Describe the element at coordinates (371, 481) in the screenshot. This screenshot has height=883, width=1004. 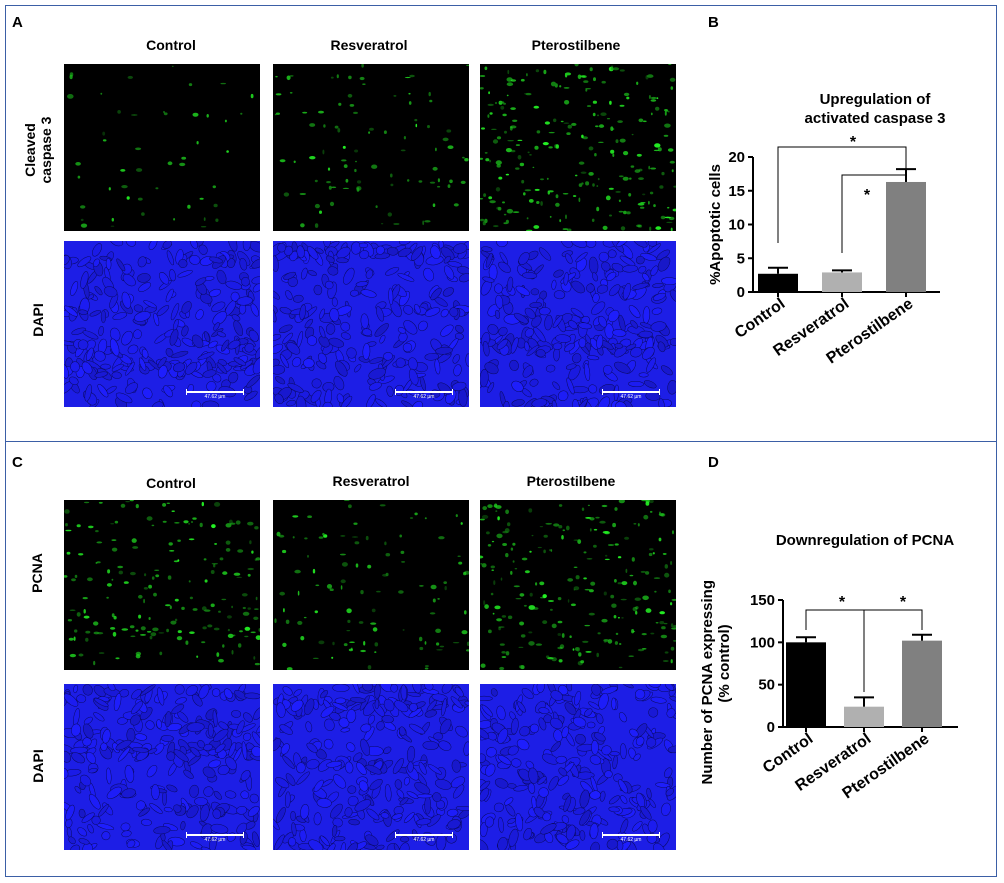
I see `column-label-resveratrol-c: Resveratrol` at that location.